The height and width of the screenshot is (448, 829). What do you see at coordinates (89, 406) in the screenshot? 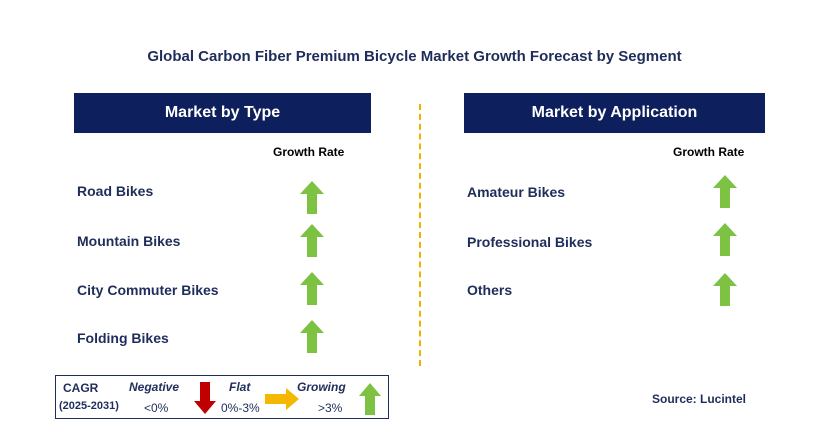
I see `legend-period-label: (2025-2031)` at bounding box center [89, 406].